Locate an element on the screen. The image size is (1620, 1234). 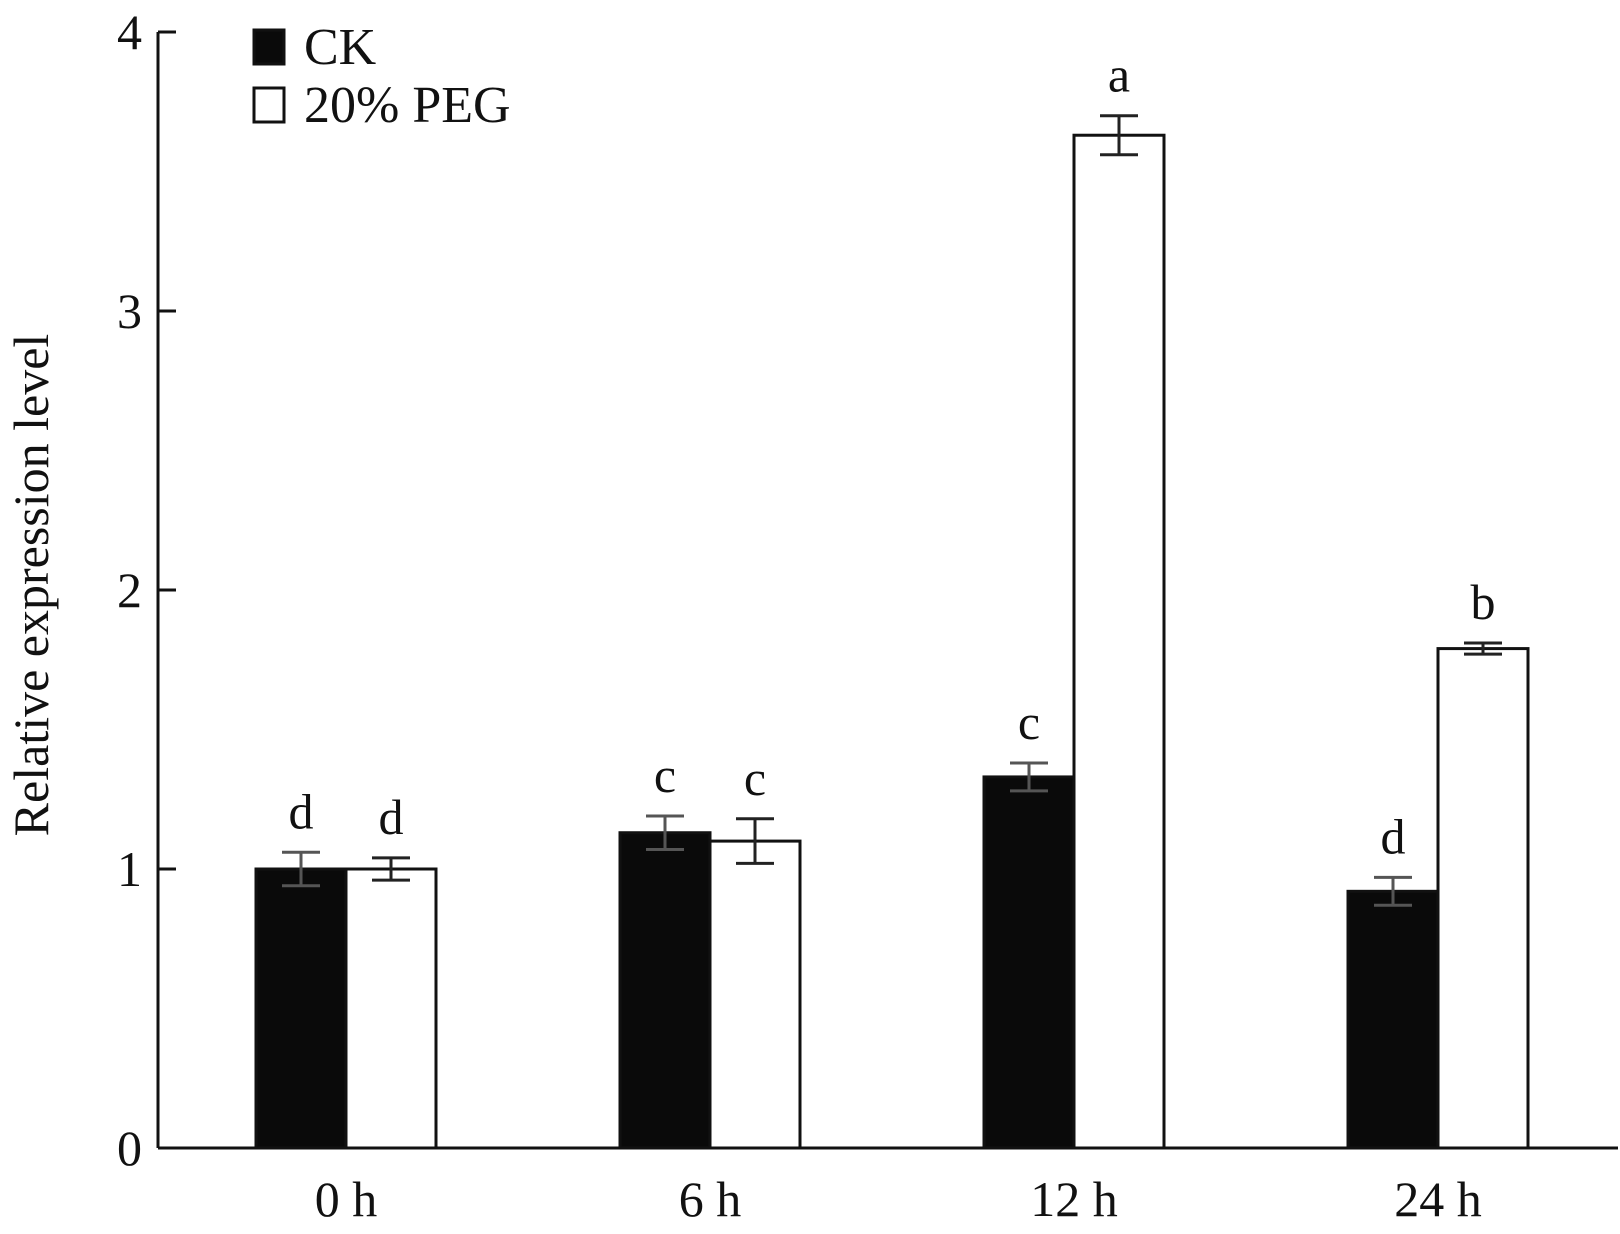
y-tick-label: 0 is located at coordinates (129, 1148).